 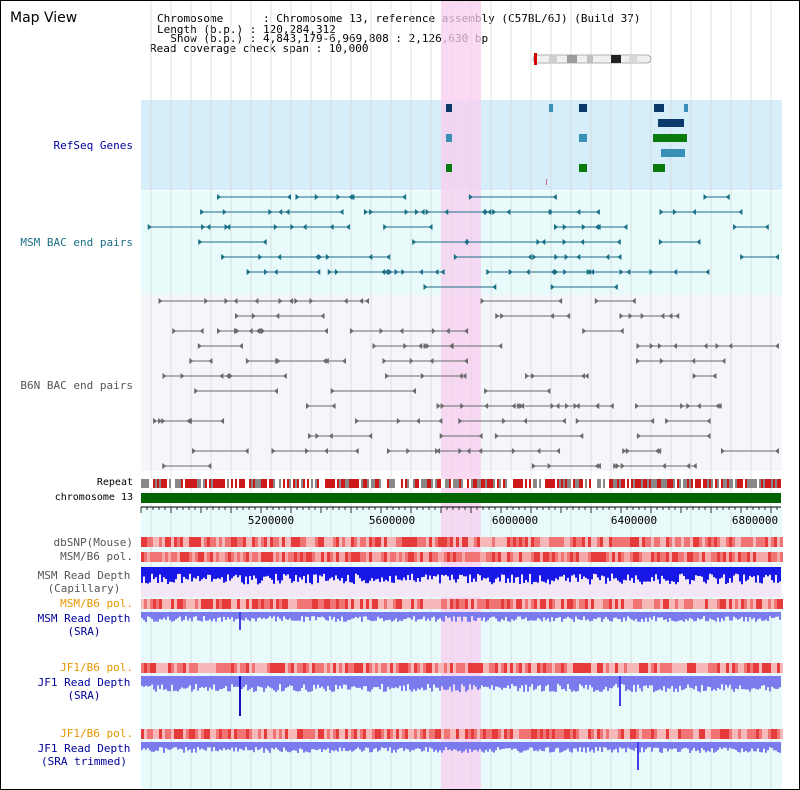 I want to click on axis-tick-label: 5200000, so click(x=271, y=520).